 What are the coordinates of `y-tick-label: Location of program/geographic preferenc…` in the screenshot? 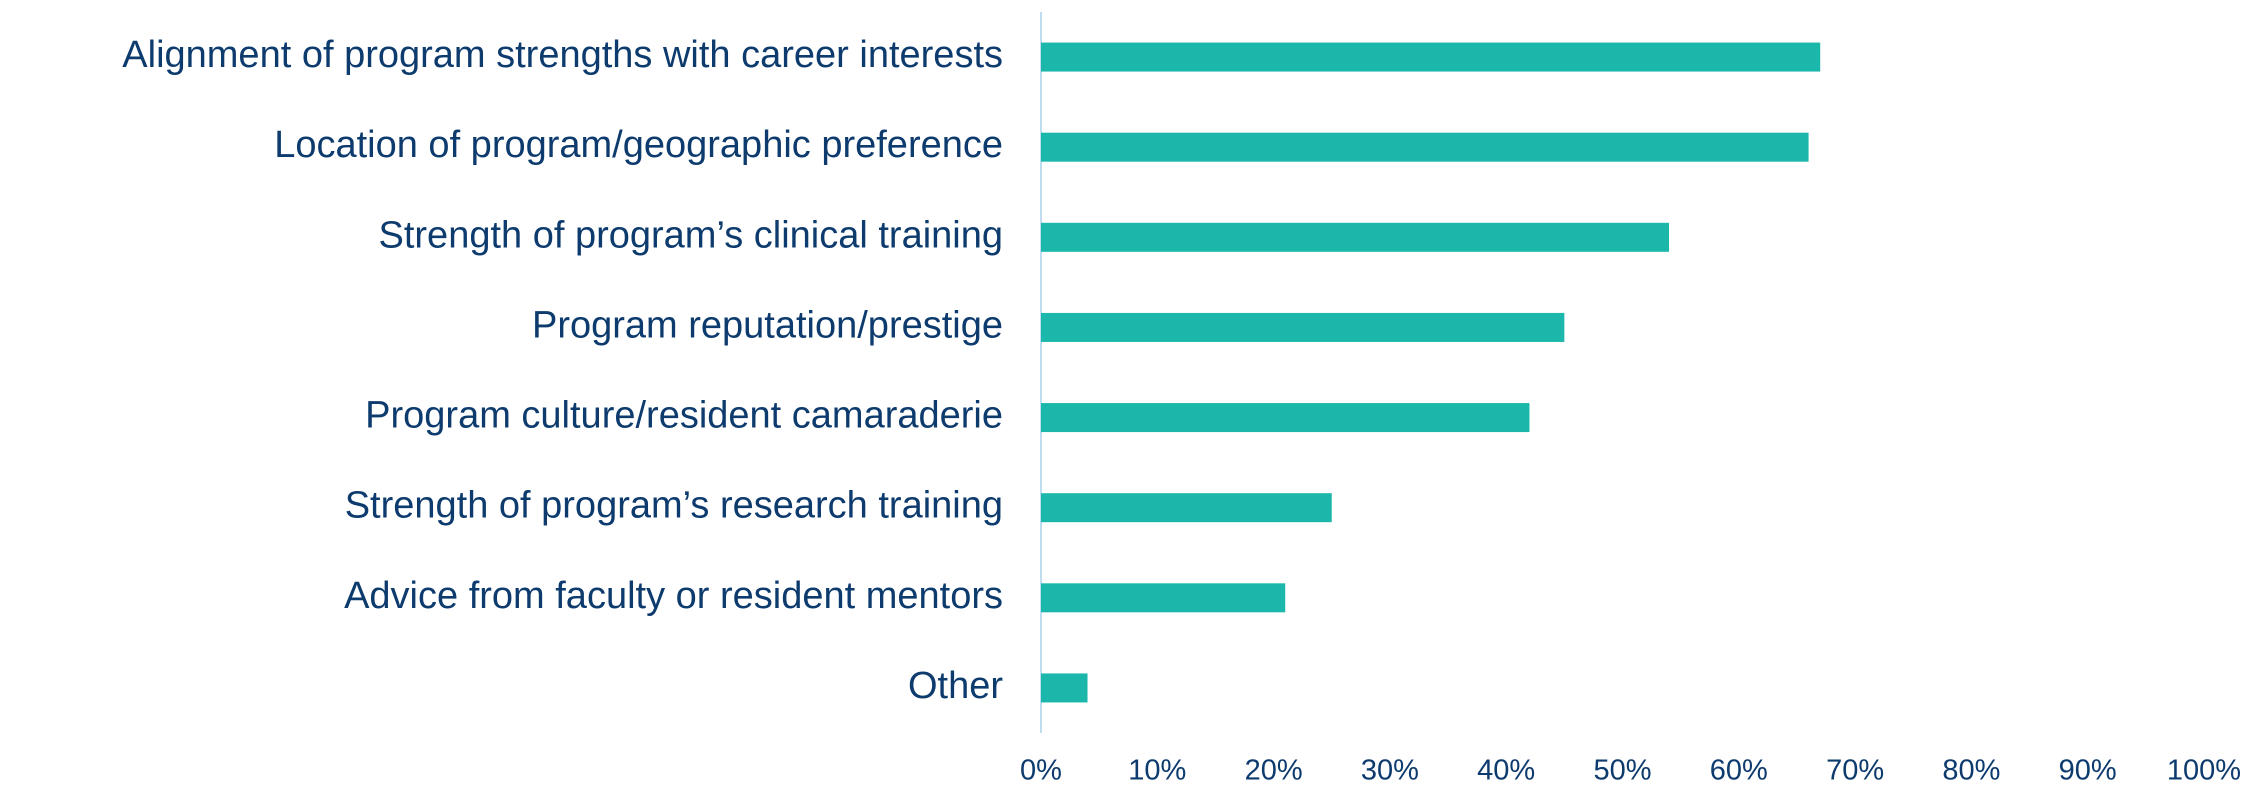 It's located at (638, 145).